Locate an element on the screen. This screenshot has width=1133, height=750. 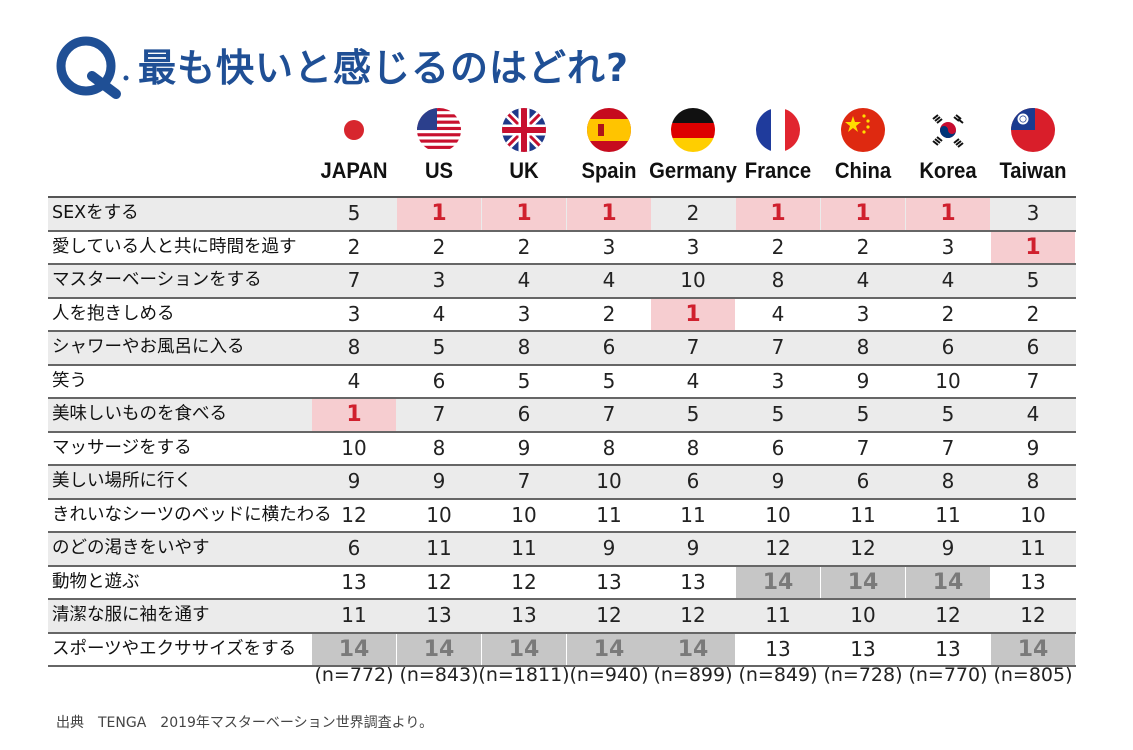
row-label: 動物と遊ぶ is located at coordinates (96, 581).